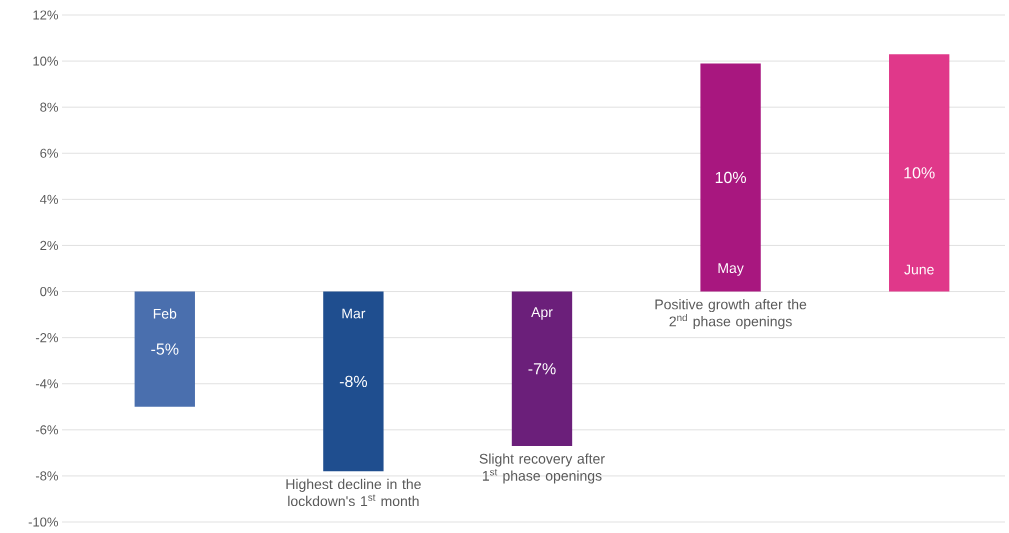 This screenshot has width=1009, height=533. I want to click on x-tick-label: May, so click(731, 269).